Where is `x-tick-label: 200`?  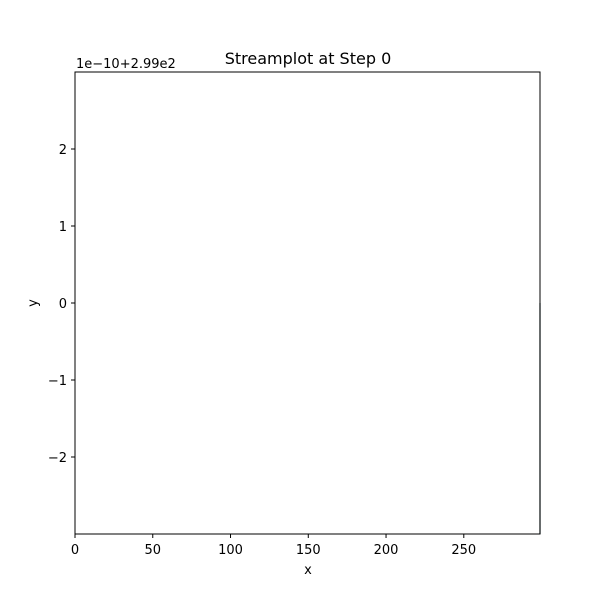 x-tick-label: 200 is located at coordinates (386, 550).